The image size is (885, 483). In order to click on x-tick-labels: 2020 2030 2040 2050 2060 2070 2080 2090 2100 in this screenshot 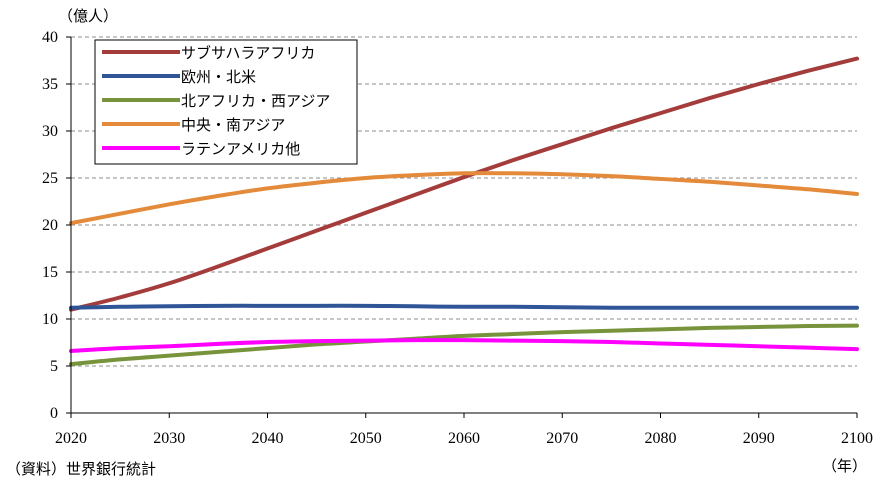, I will do `click(464, 438)`.